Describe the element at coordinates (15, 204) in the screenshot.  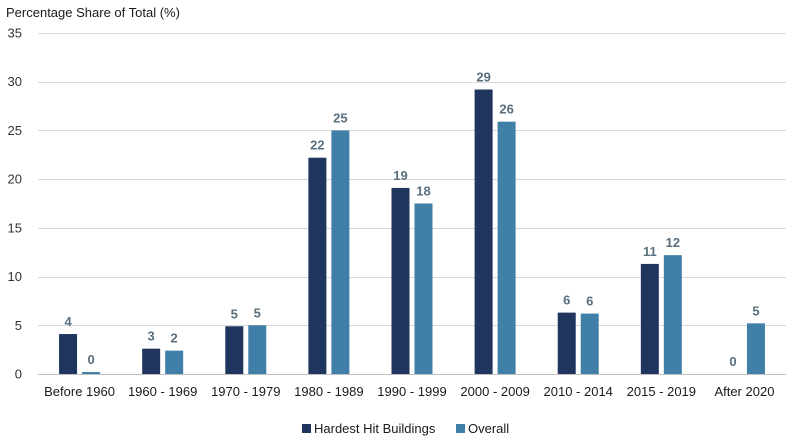
I see `y-axis-ticks: 0 5 10 15 20 25 30 35` at that location.